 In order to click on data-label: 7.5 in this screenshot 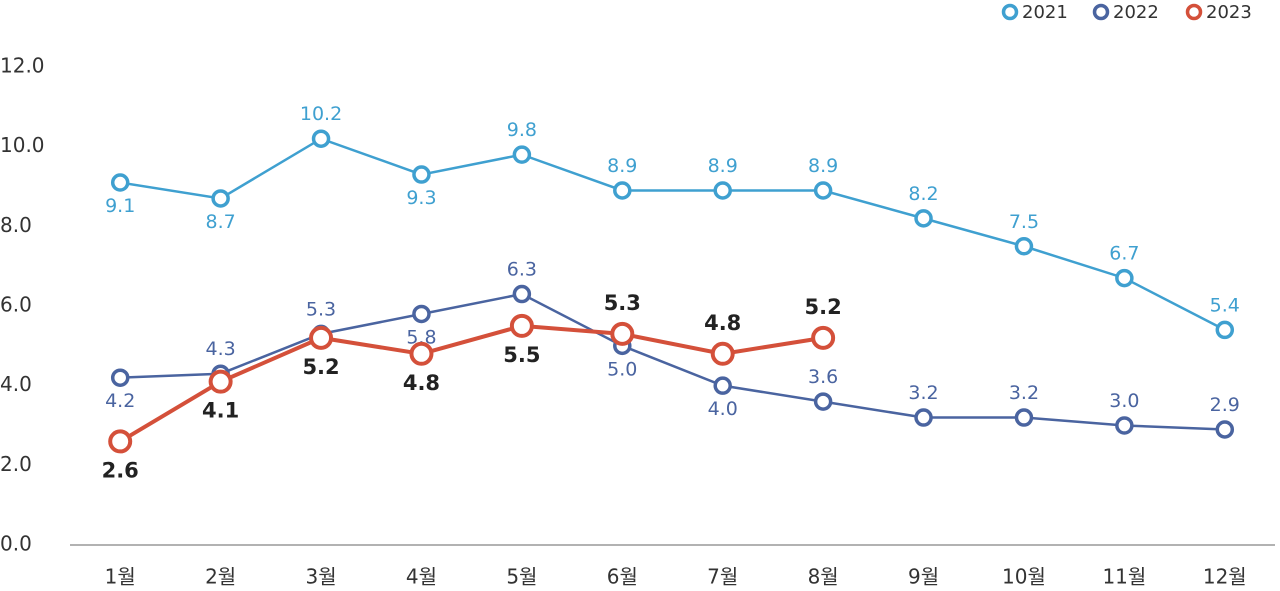, I will do `click(1024, 222)`.